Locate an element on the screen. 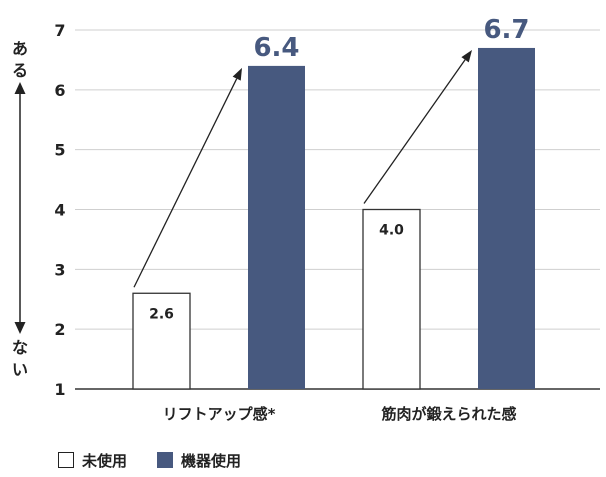 The image size is (606, 477). y-tick-label: 1 is located at coordinates (59, 389).